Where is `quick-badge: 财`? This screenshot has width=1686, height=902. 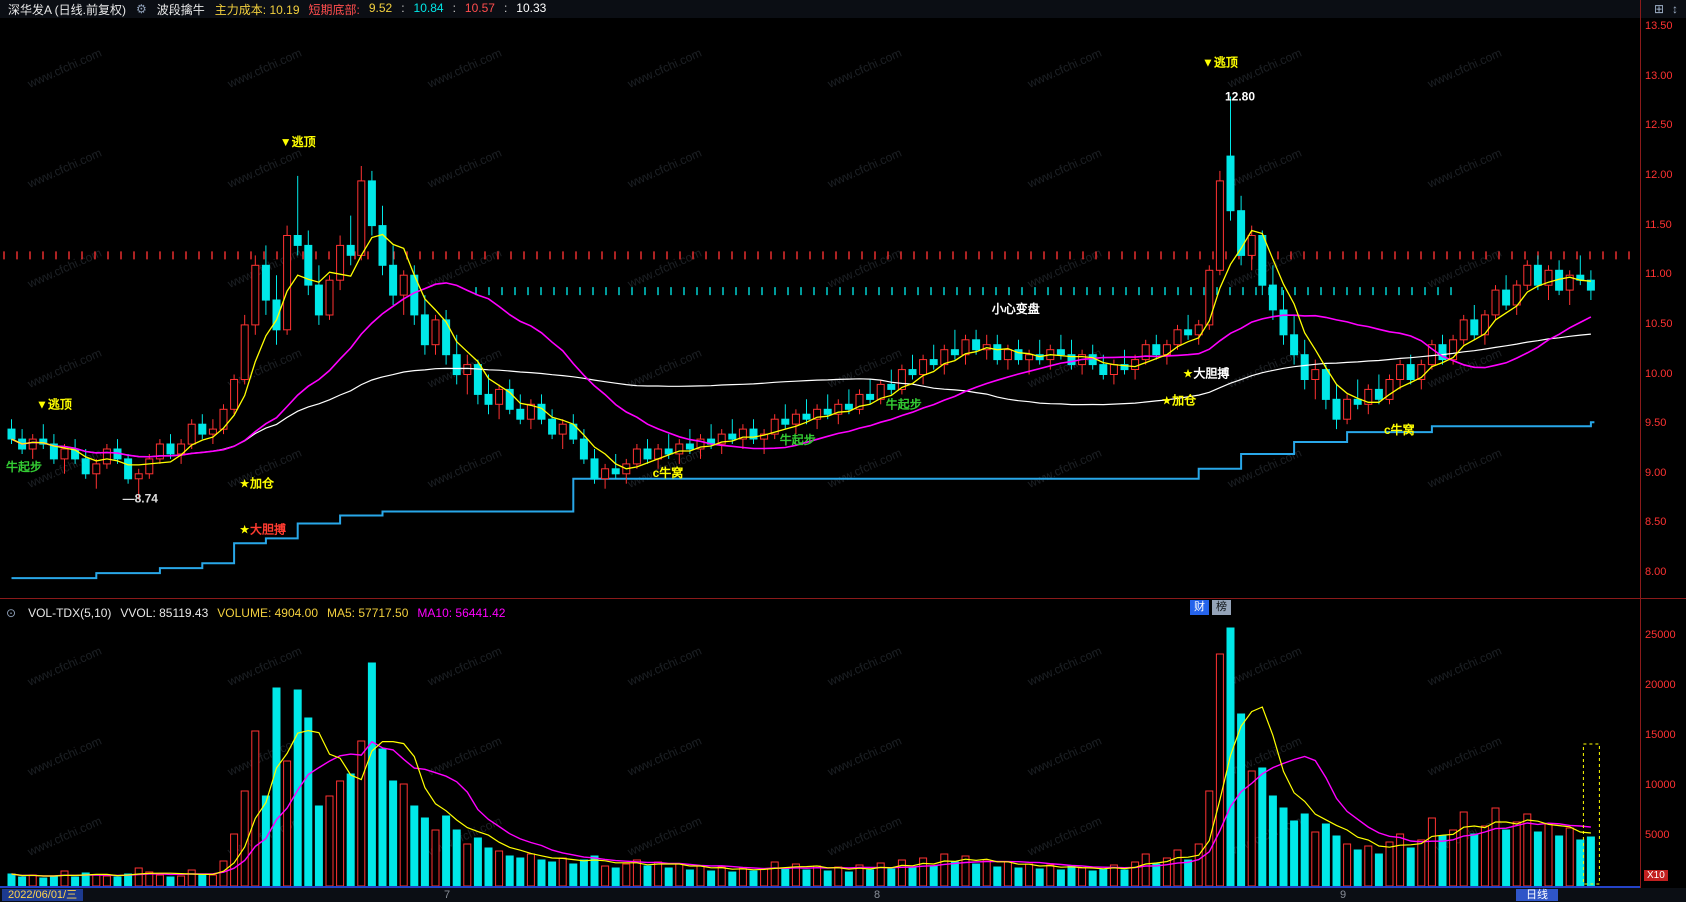
quick-badge: 财 is located at coordinates (1199, 607).